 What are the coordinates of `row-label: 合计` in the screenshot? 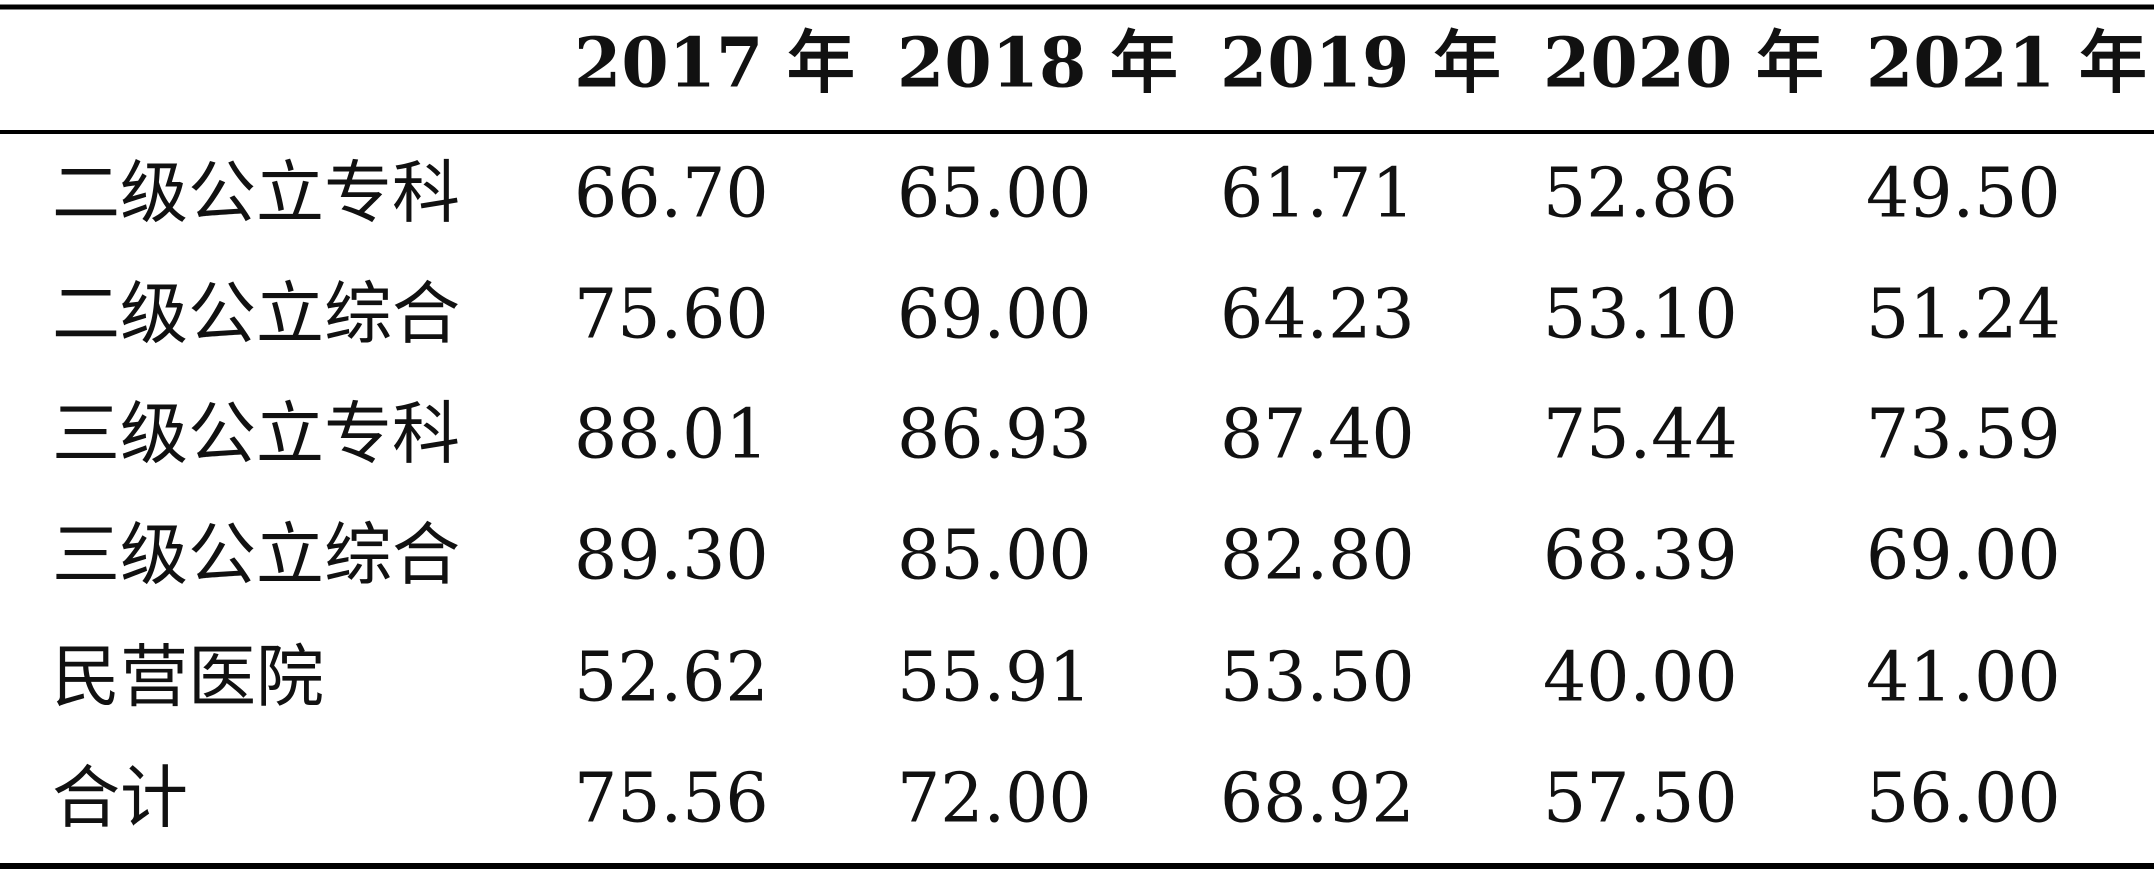 It's located at (120, 799).